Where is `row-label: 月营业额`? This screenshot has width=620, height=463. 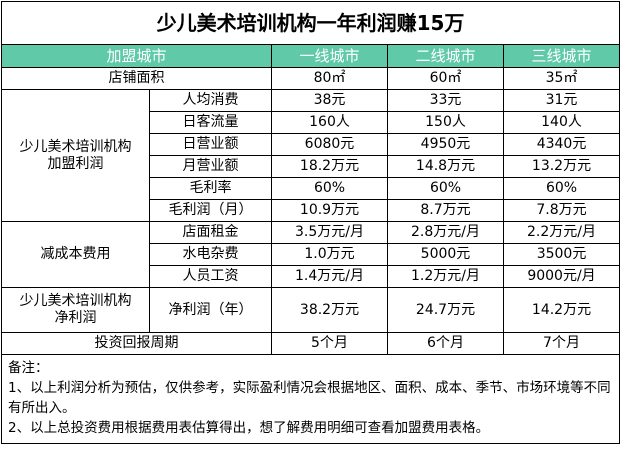 row-label: 月营业额 is located at coordinates (210, 166).